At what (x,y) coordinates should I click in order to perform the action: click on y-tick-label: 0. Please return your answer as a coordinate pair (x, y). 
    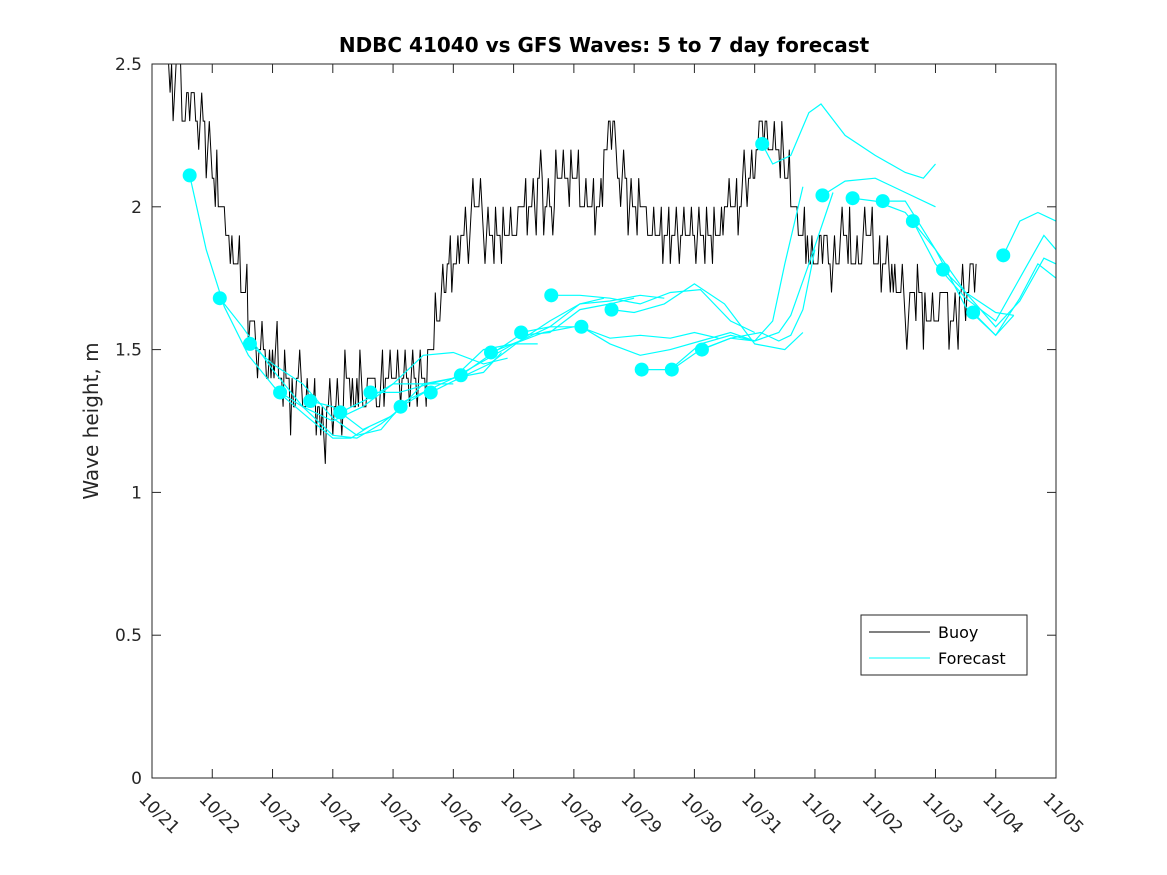
    Looking at the image, I should click on (136, 779).